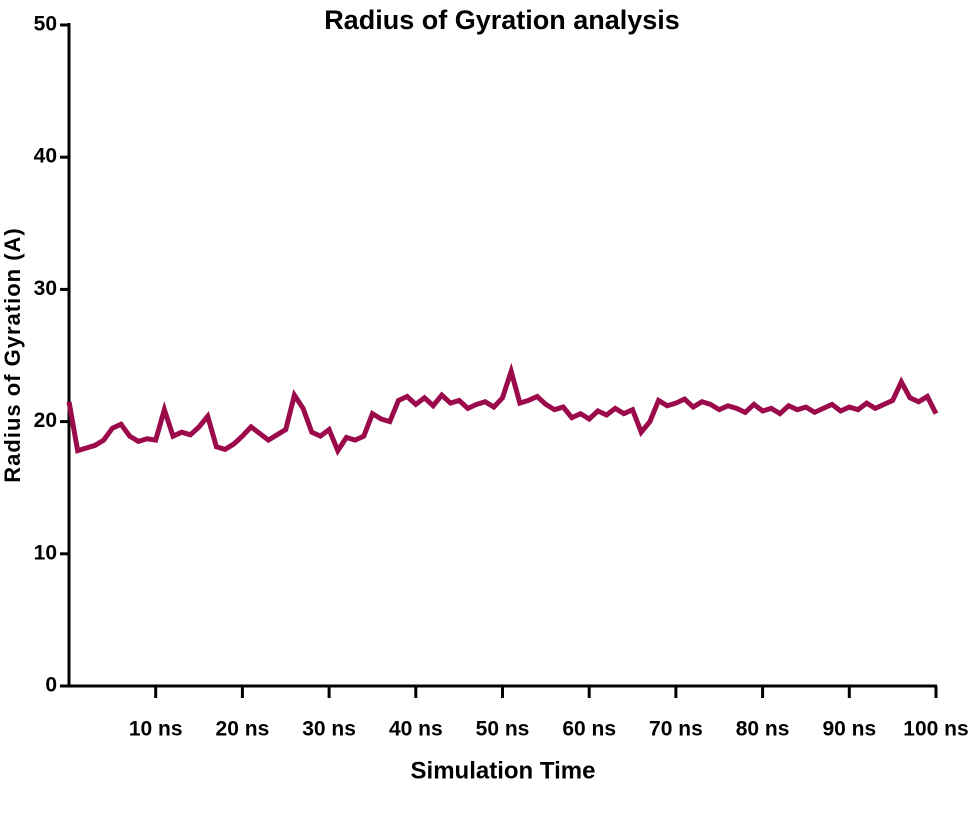 The height and width of the screenshot is (814, 969). What do you see at coordinates (849, 729) in the screenshot?
I see `x-tick-label: 90 ns` at bounding box center [849, 729].